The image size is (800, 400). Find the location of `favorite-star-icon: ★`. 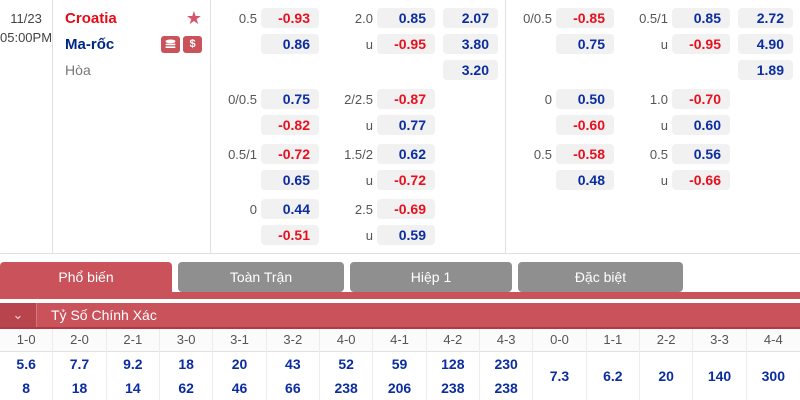

favorite-star-icon: ★ is located at coordinates (193, 18).